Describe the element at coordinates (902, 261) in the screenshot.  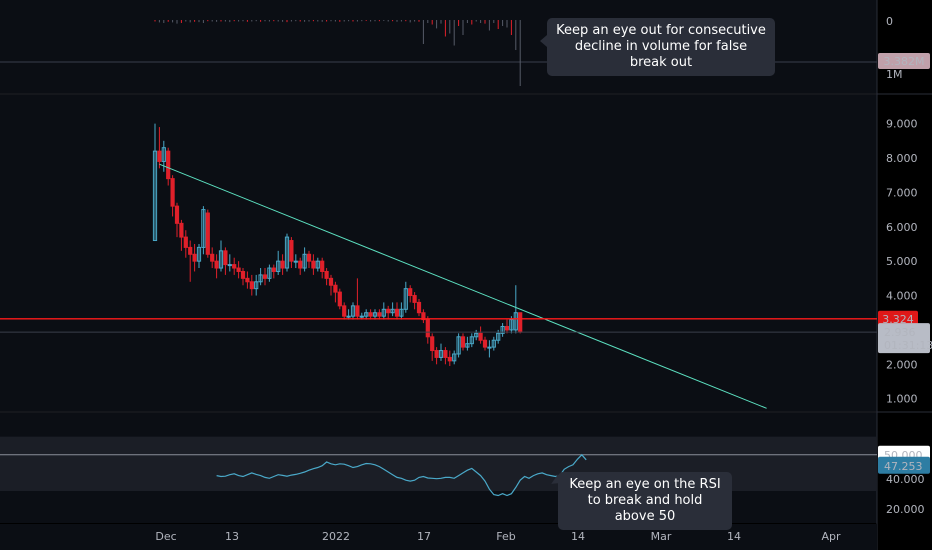
I see `price-tick-label: 5.000` at that location.